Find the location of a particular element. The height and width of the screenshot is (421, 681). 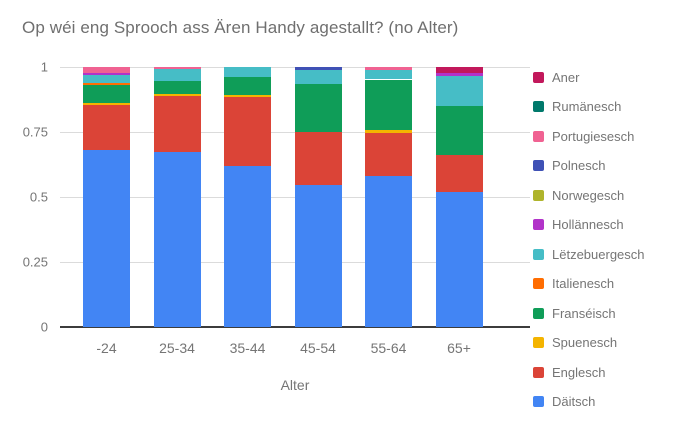

legend-label: Lëtzebuergesch is located at coordinates (598, 254).